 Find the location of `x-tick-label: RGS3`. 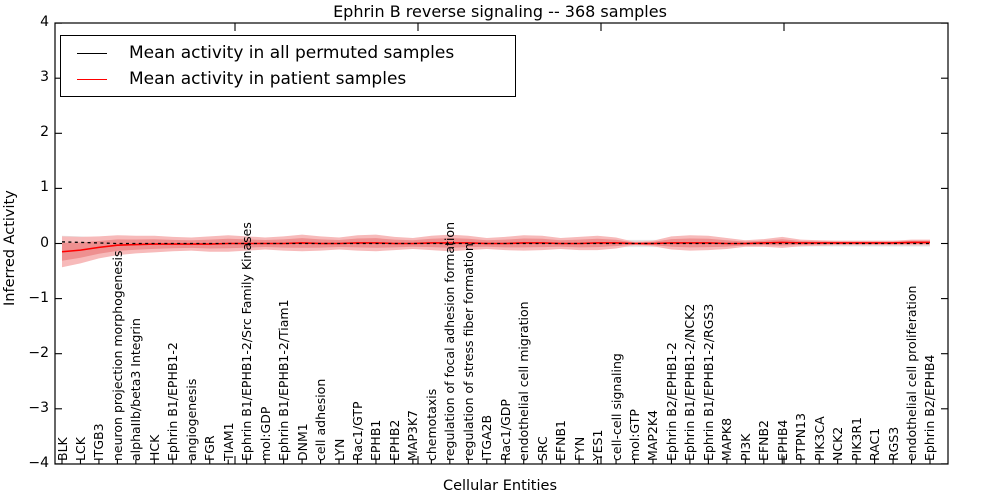

x-tick-label: RGS3 is located at coordinates (893, 443).